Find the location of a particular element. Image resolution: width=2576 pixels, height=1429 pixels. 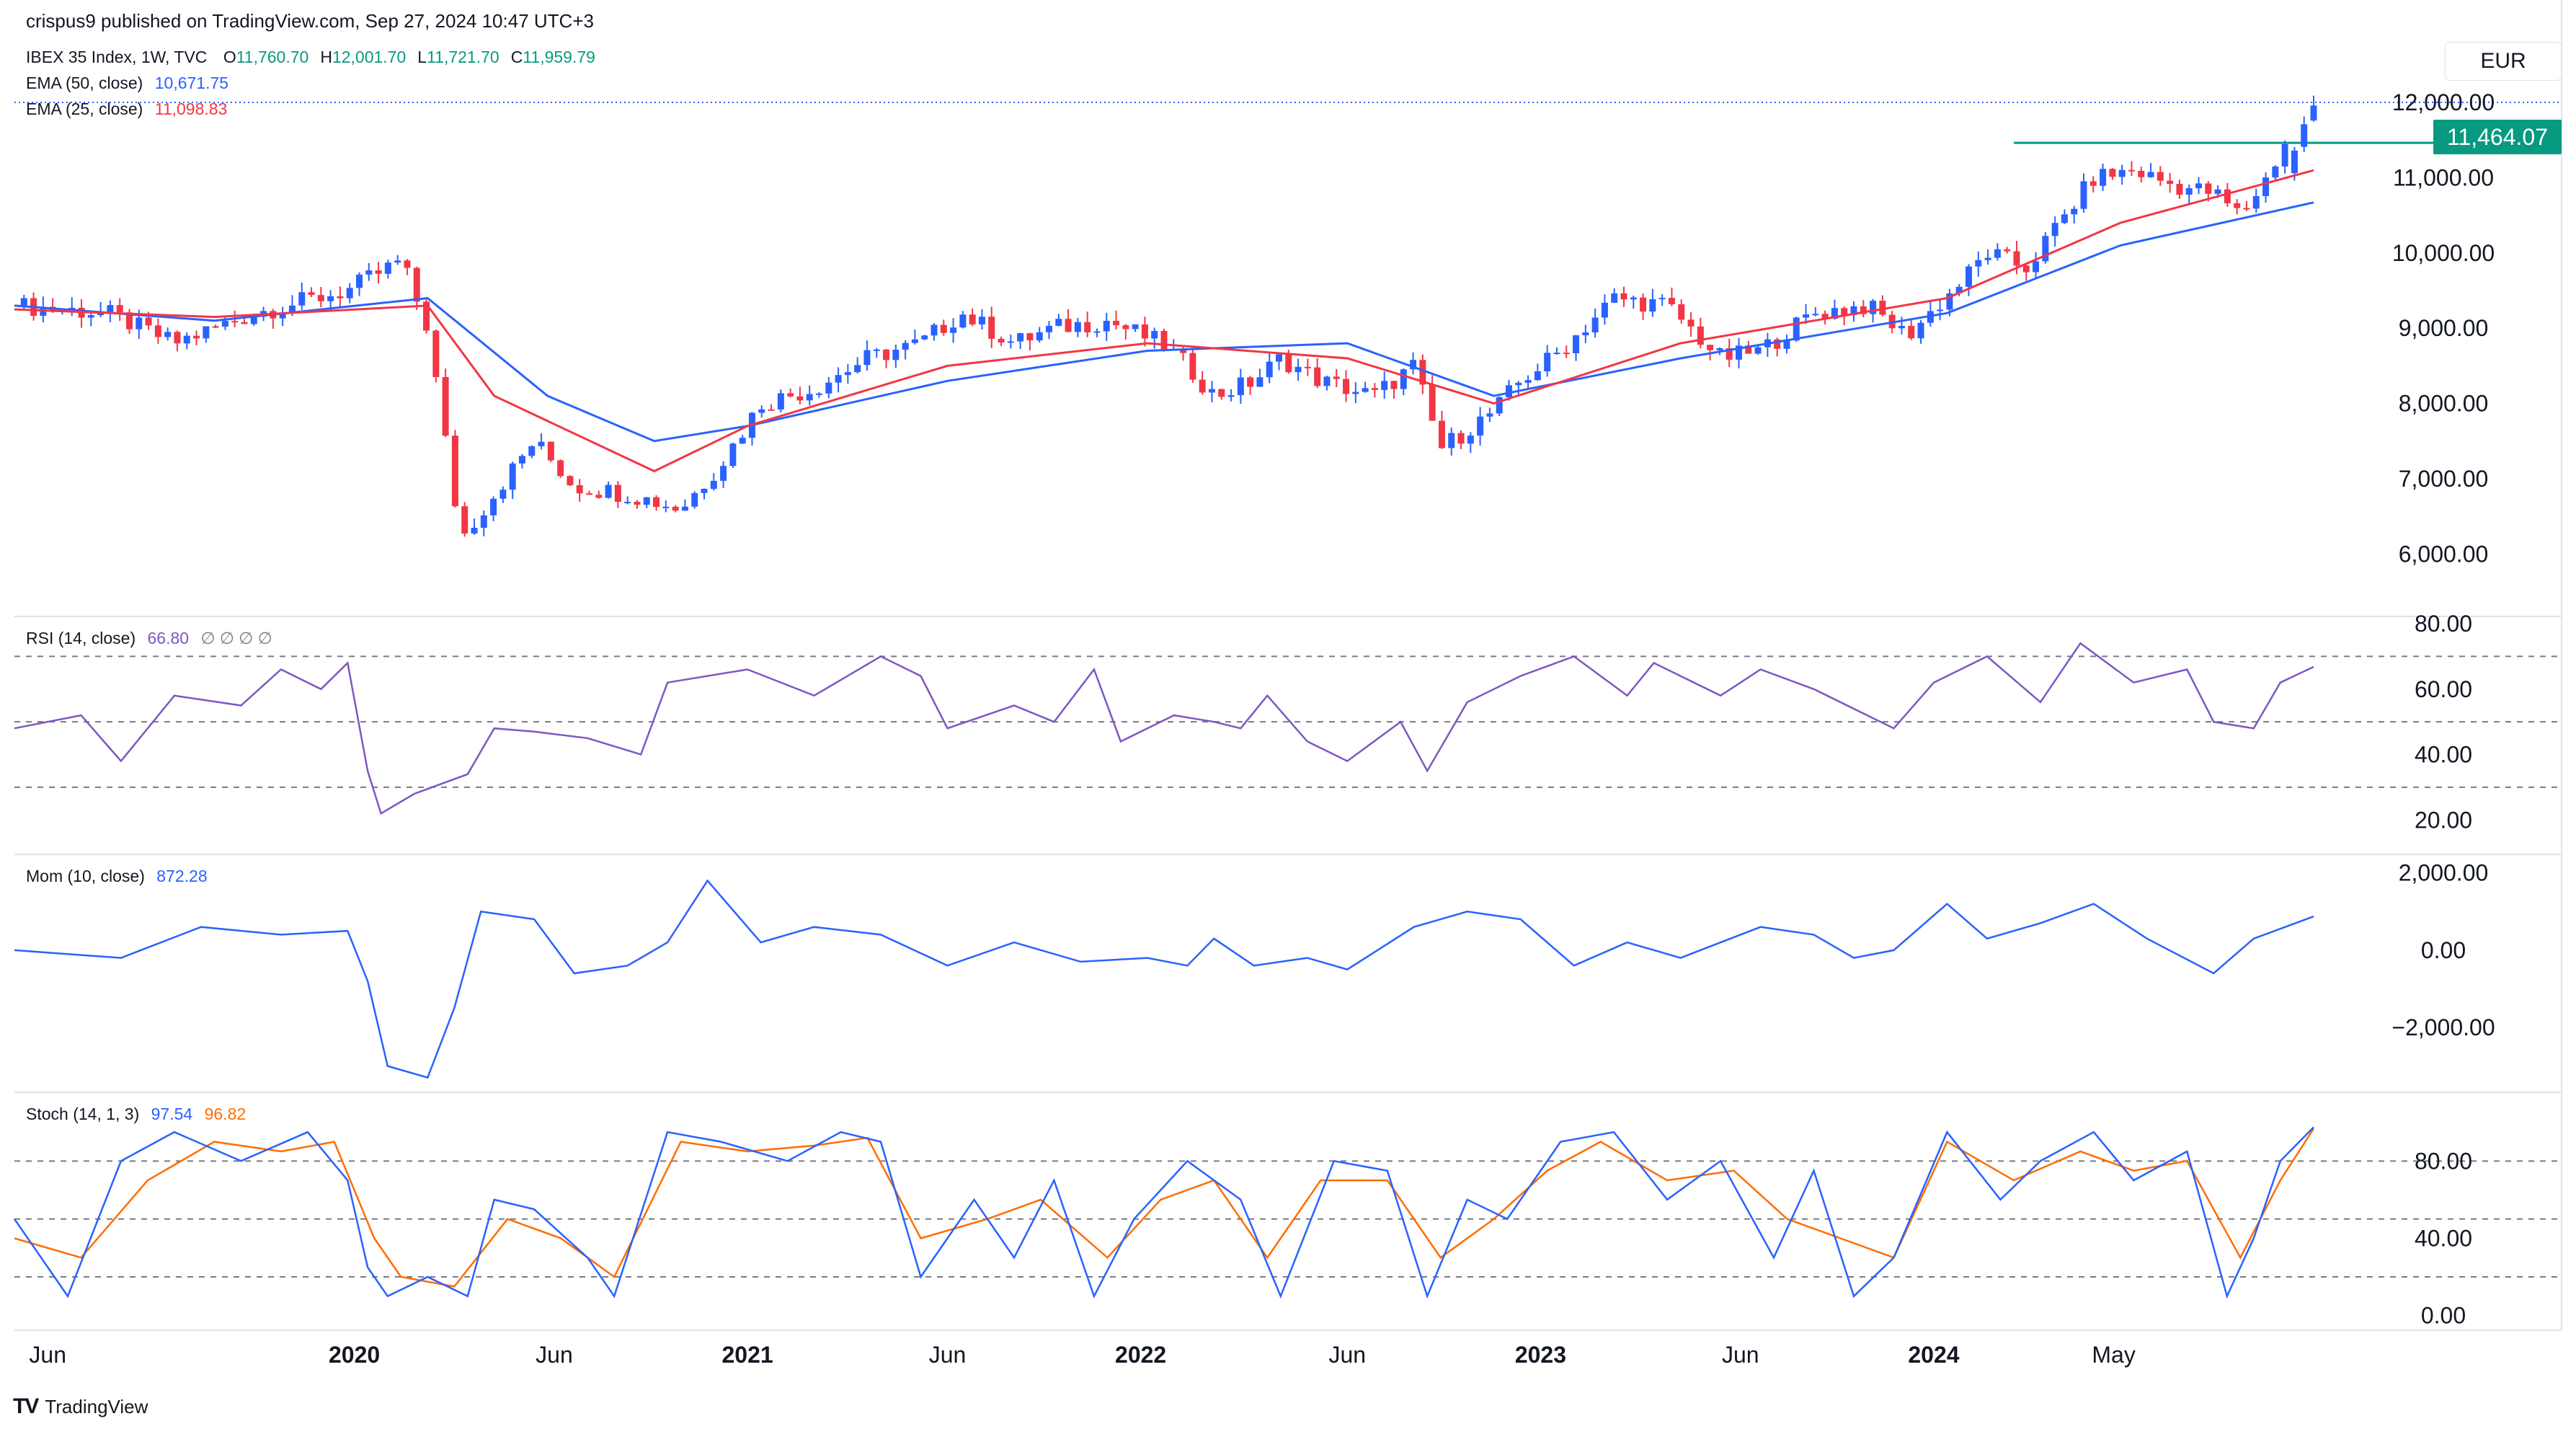

stochastic-legend: Stoch (14, 1, 3) 97.54 96.82 is located at coordinates (136, 1115).